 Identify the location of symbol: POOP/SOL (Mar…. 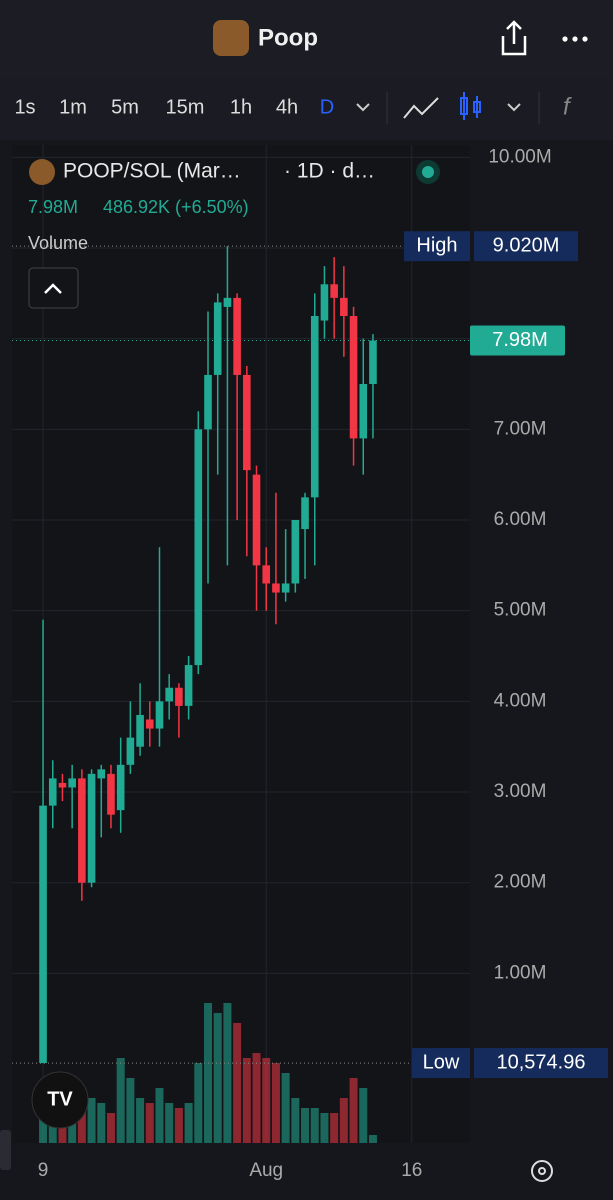
(152, 171).